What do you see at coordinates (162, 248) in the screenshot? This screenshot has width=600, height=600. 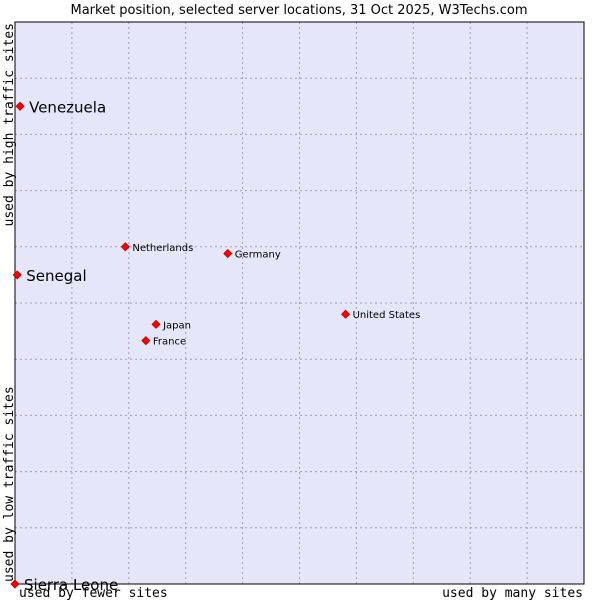 I see `point-label: Netherlands` at bounding box center [162, 248].